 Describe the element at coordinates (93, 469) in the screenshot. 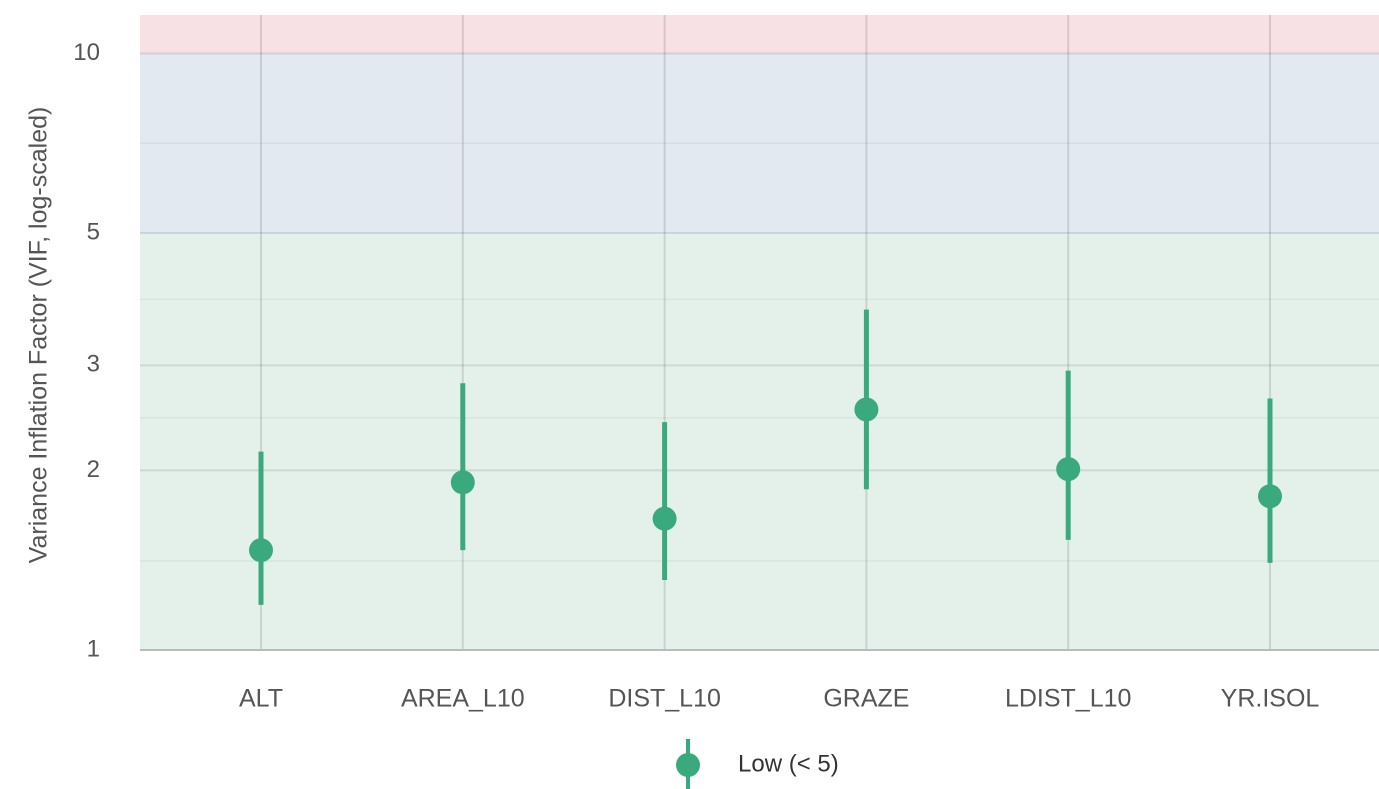

I see `y-tick-label: 2` at that location.